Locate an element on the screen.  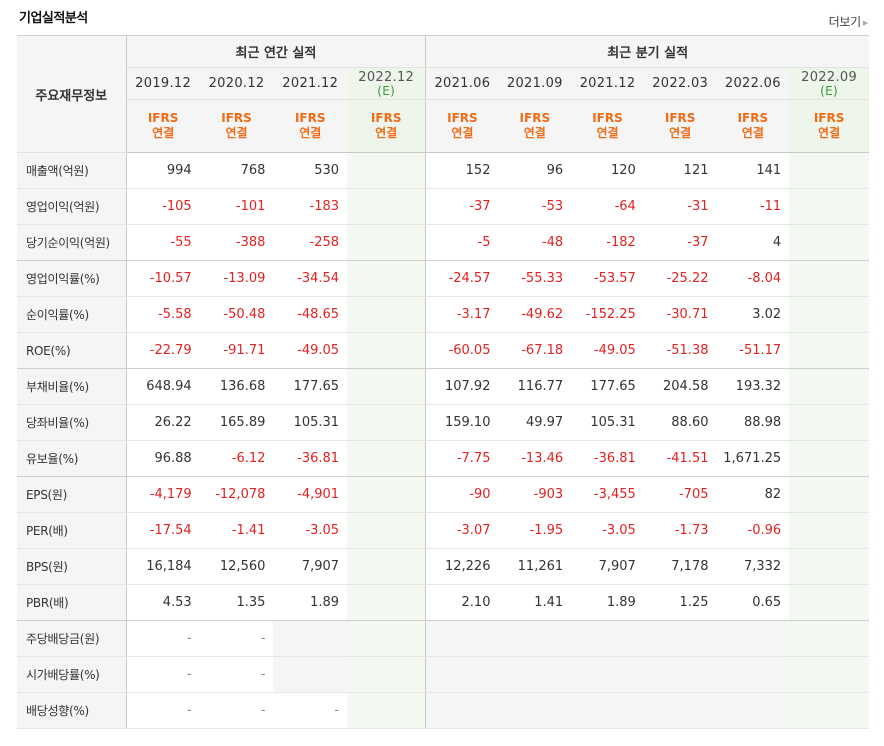
row-label: 순이익률(%) is located at coordinates (72, 314).